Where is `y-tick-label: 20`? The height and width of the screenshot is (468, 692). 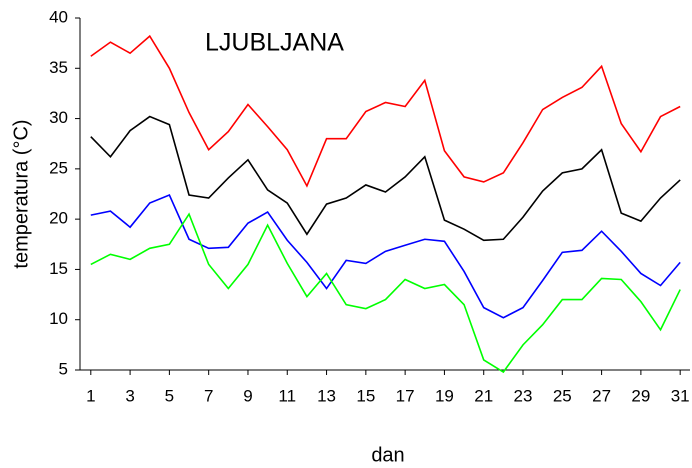
y-tick-label: 20 is located at coordinates (58, 218).